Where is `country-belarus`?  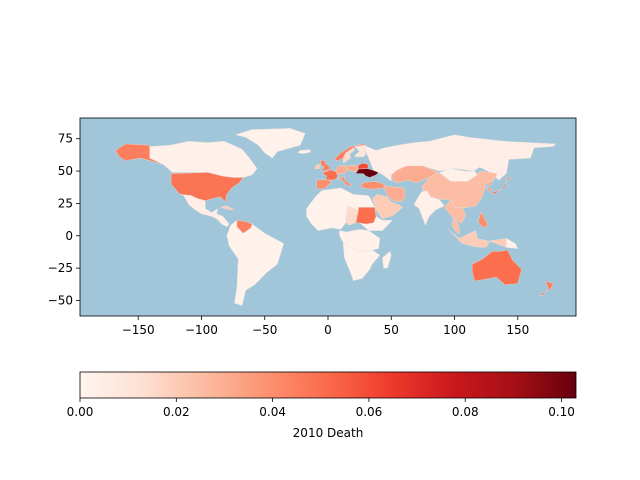
country-belarus is located at coordinates (363, 166).